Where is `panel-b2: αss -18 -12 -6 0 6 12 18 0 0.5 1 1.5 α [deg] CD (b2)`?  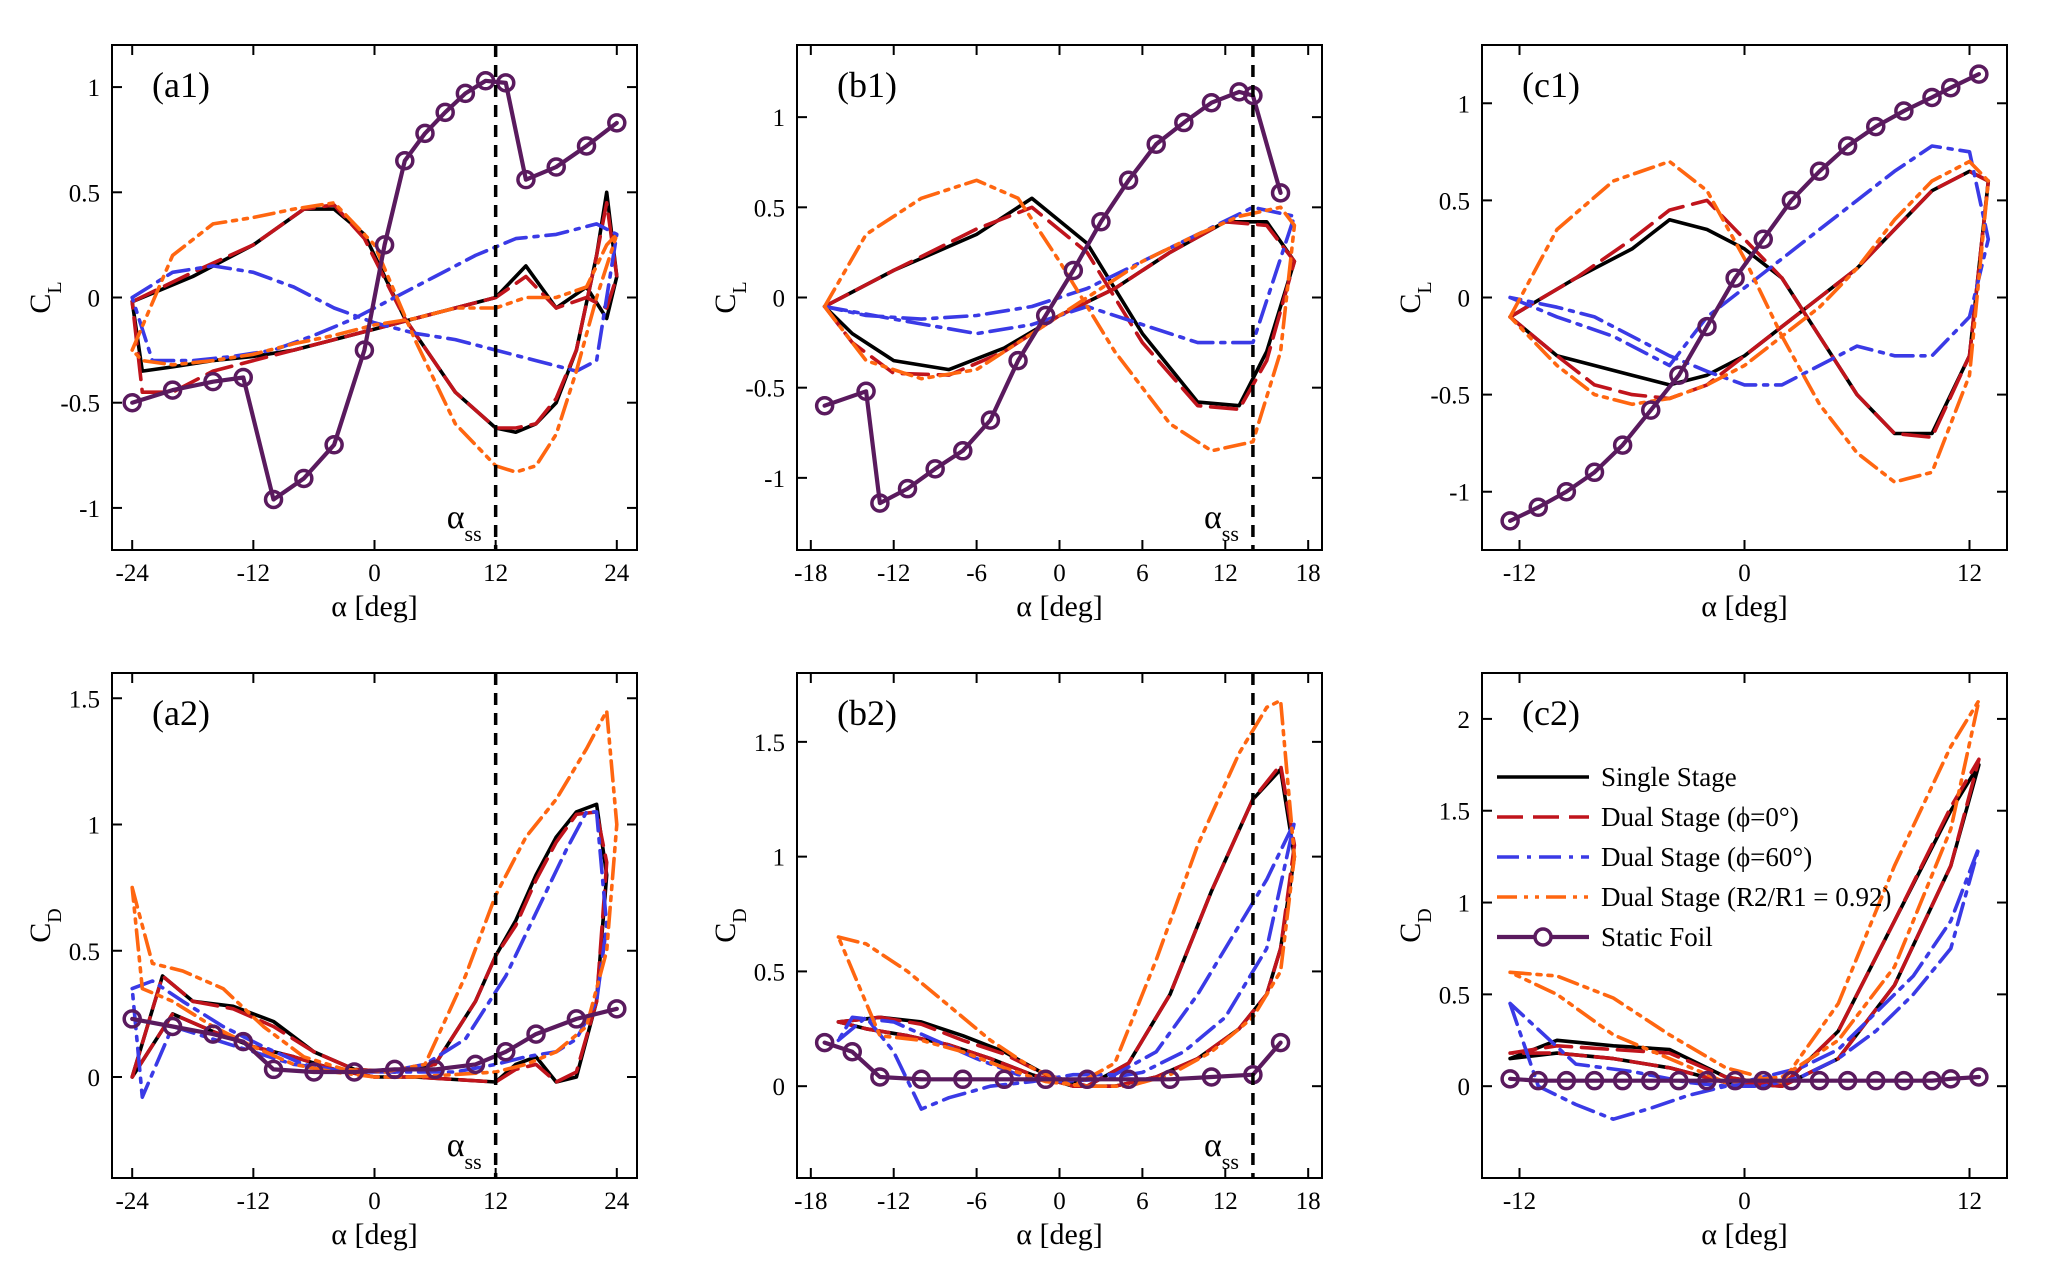
panel-b2: αss -18 -12 -6 0 6 12 18 0 0.5 1 1.5 α [deg] CD (b2) is located at coordinates (1016, 961).